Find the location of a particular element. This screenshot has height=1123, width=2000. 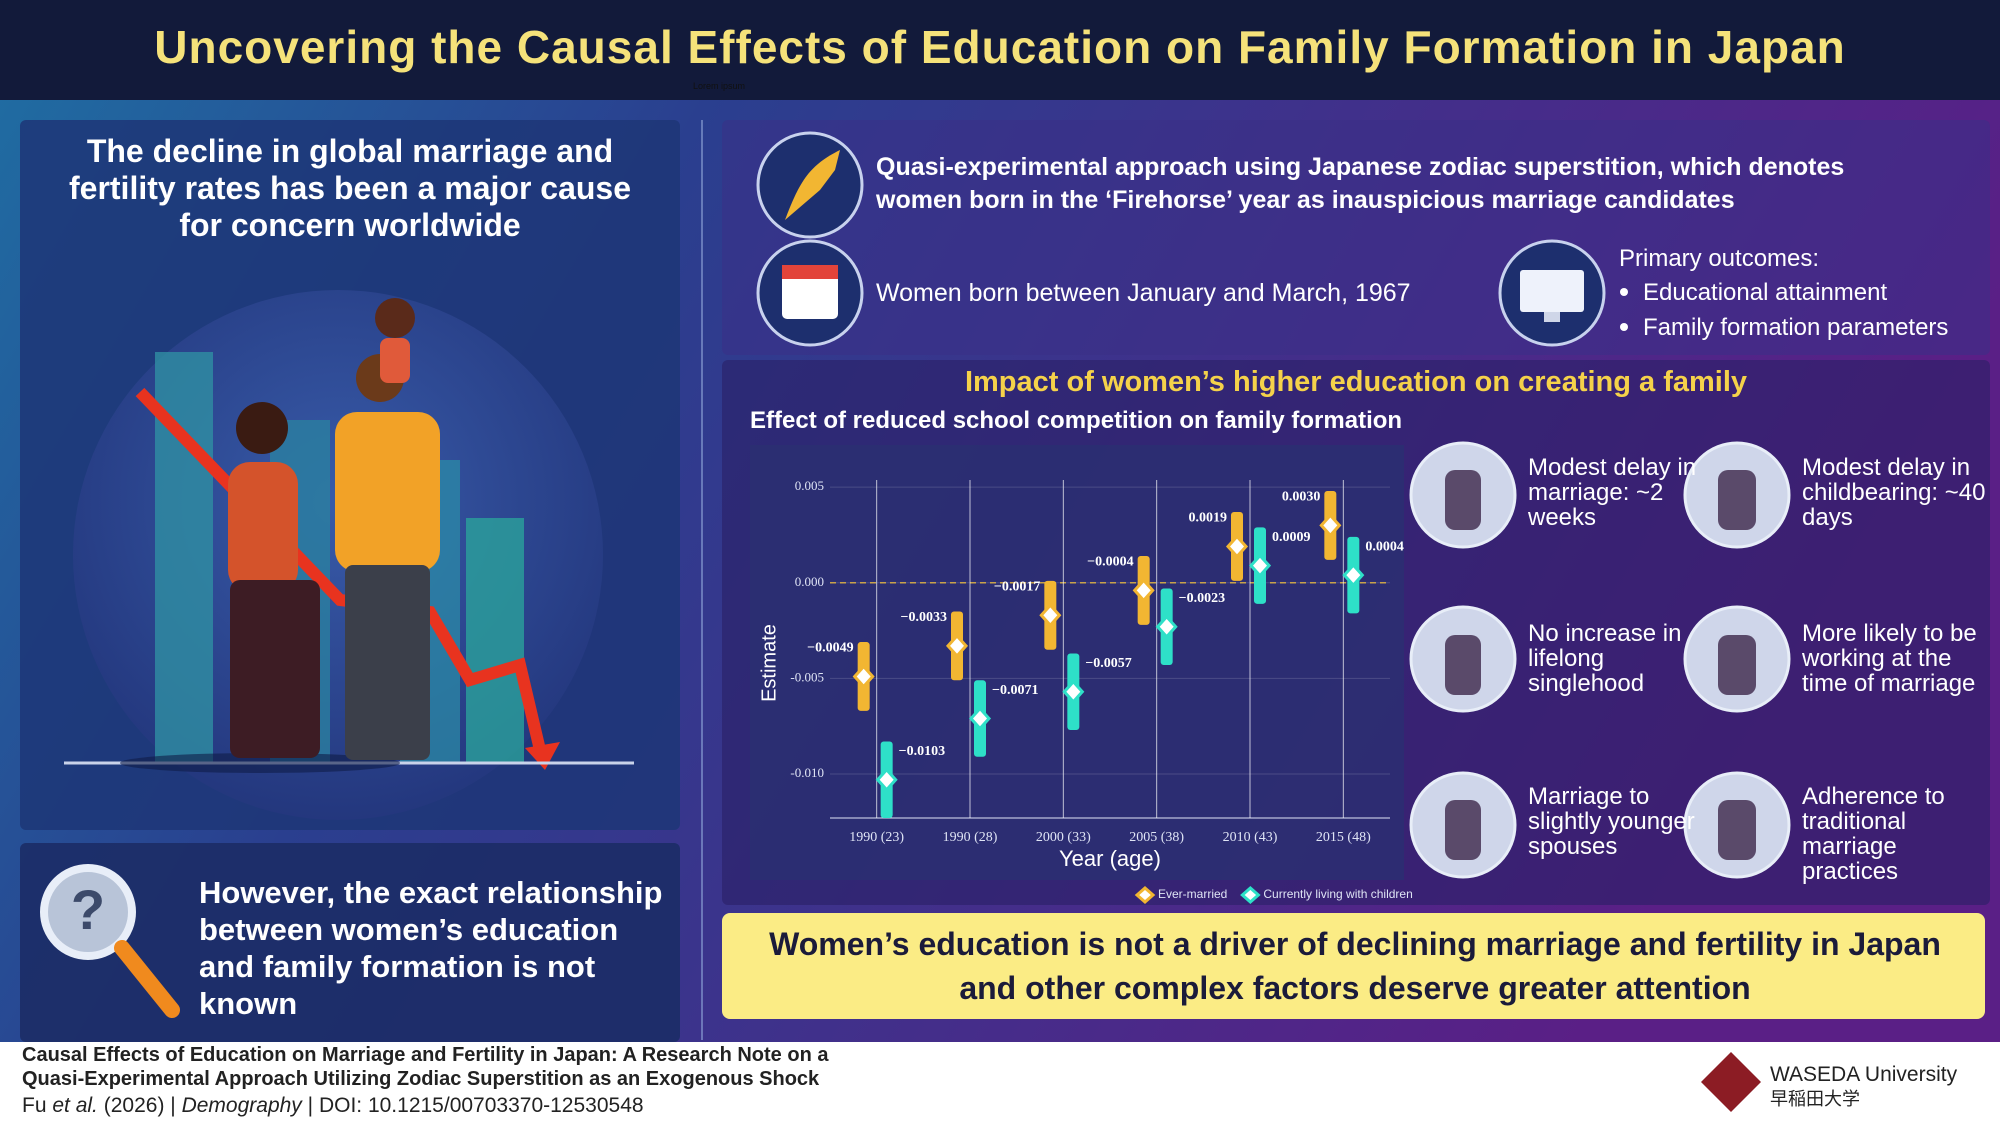

value-label: −0.0017 is located at coordinates (1017, 587).